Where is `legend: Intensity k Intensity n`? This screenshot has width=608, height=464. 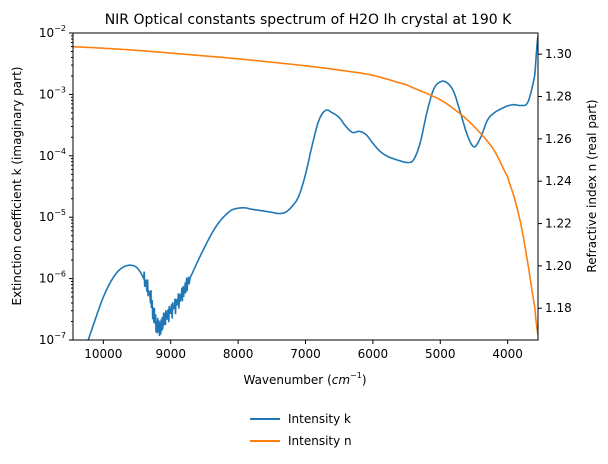 legend: Intensity k Intensity n is located at coordinates (301, 430).